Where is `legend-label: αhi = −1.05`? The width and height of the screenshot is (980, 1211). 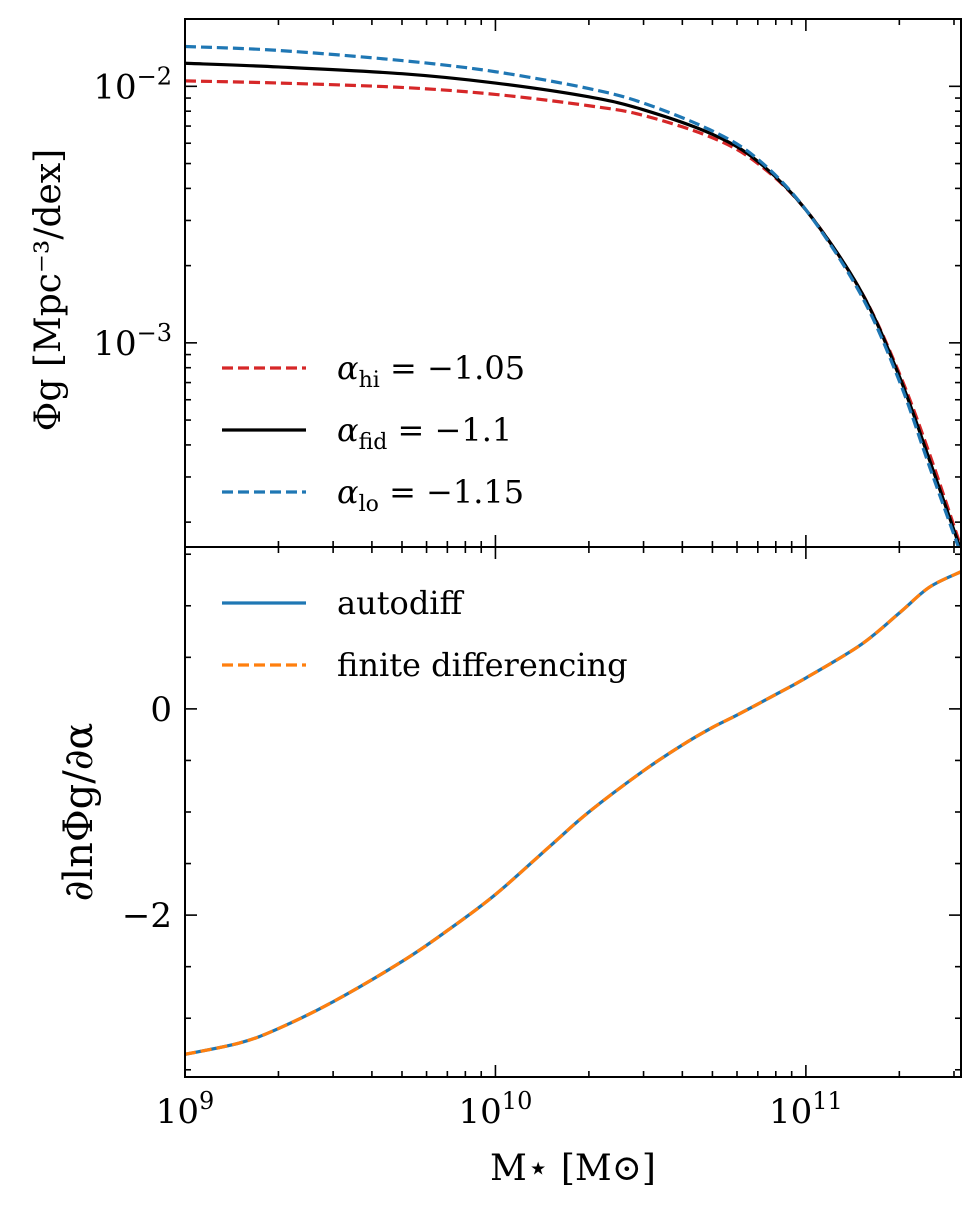
legend-label: αhi = −1.05 is located at coordinates (431, 371).